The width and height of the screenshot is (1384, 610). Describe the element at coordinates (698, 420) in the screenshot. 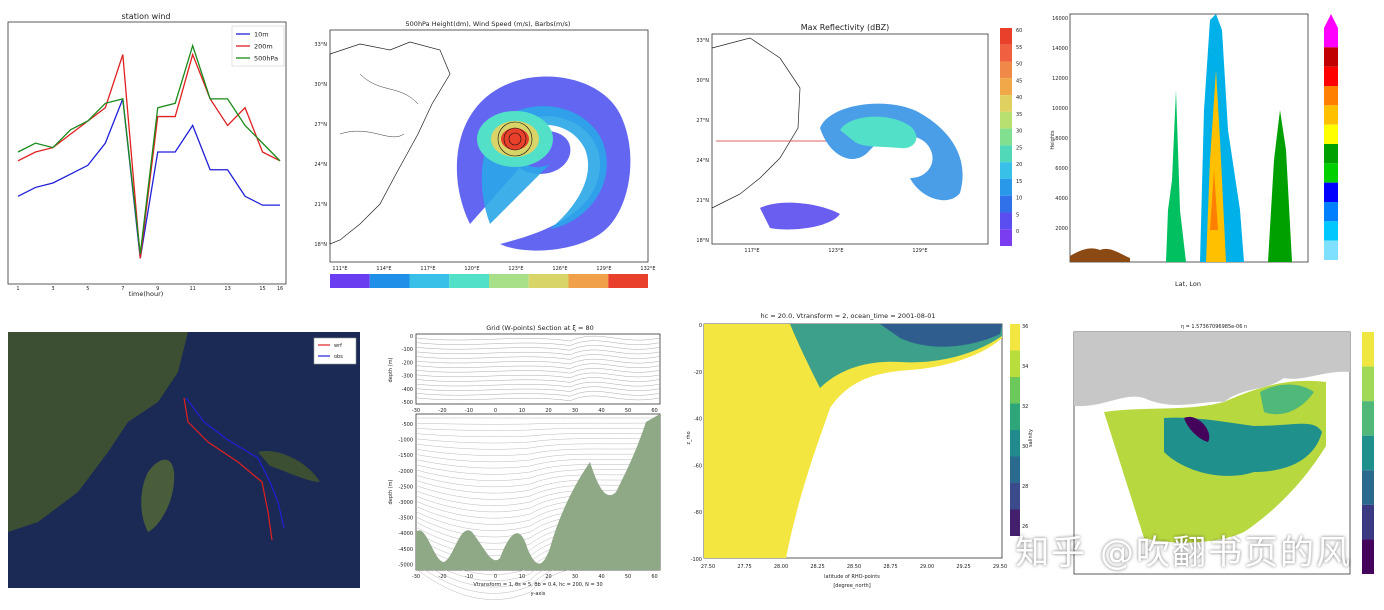

I see `y-tick-label: -40` at that location.